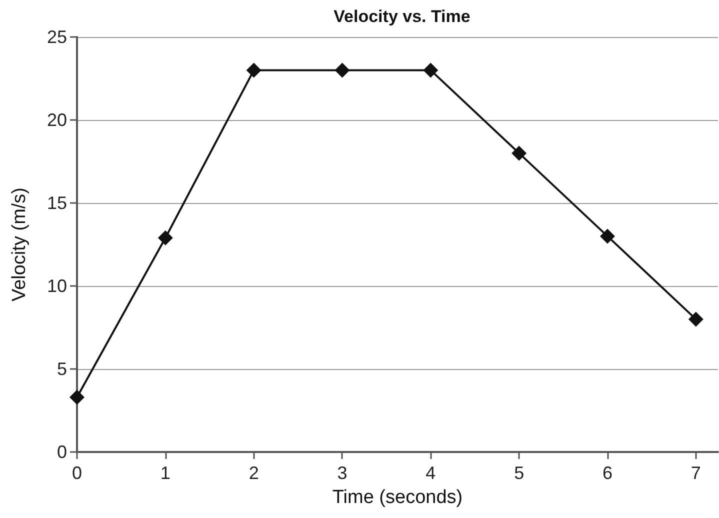 This screenshot has width=719, height=518. I want to click on y-tick-label: 10, so click(56, 286).